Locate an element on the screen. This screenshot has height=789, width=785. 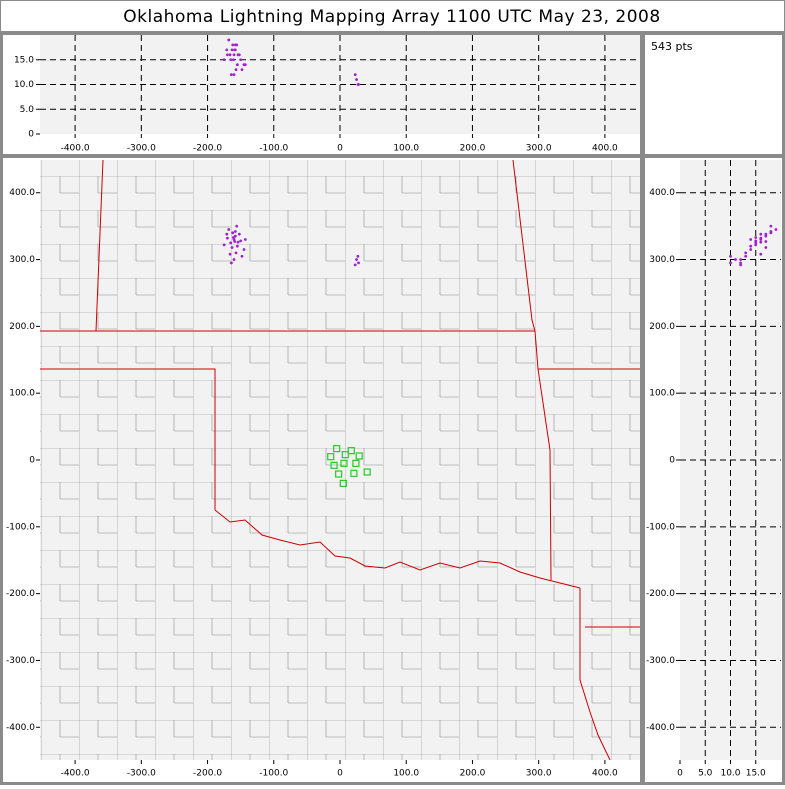
y-tick-label: -200.0 is located at coordinates (20, 594).